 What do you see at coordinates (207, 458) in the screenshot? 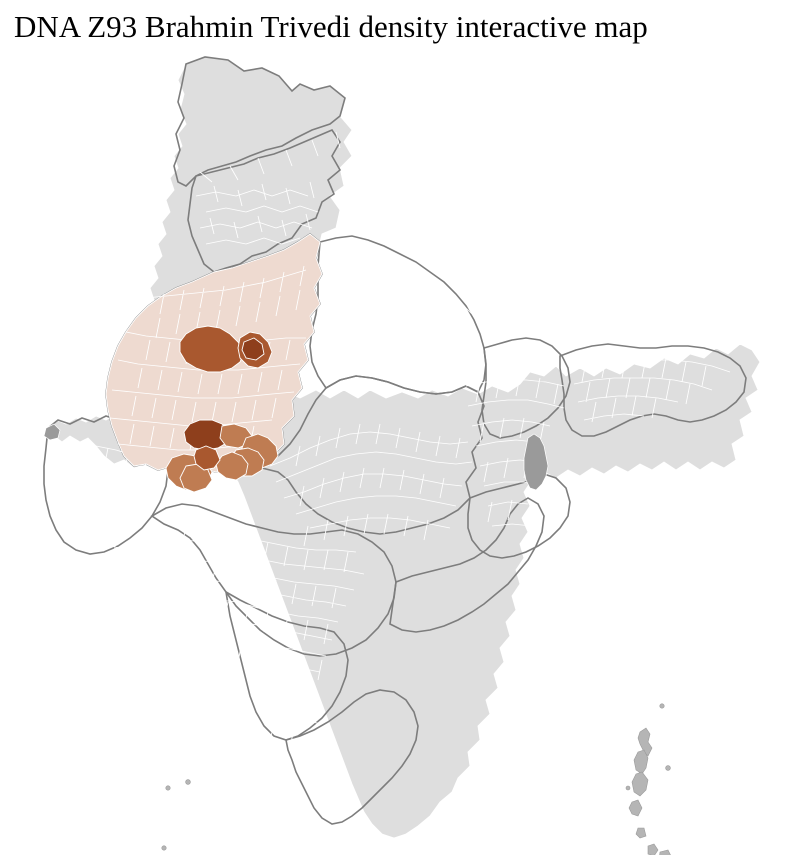
I see `district-pratapgarh` at bounding box center [207, 458].